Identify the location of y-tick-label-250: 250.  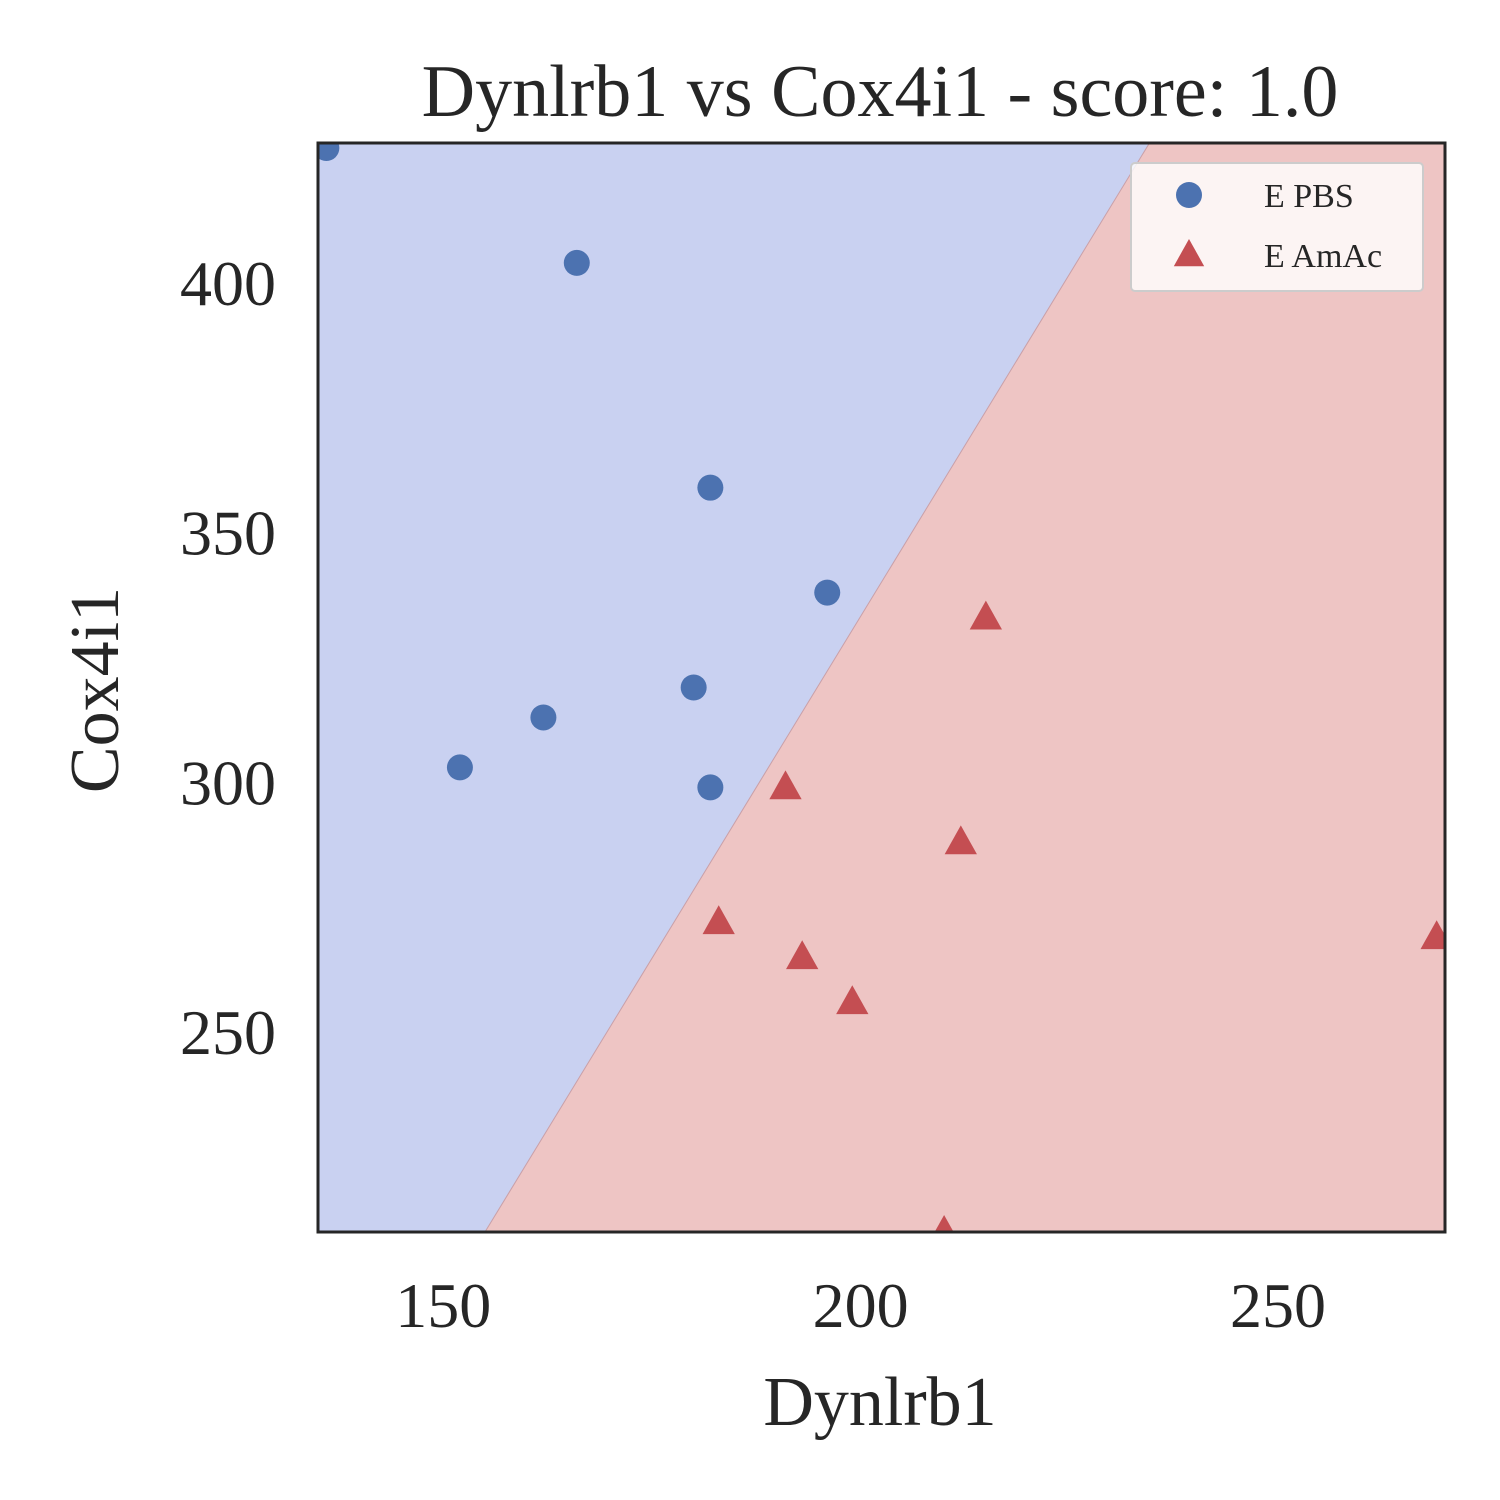
(228, 1032).